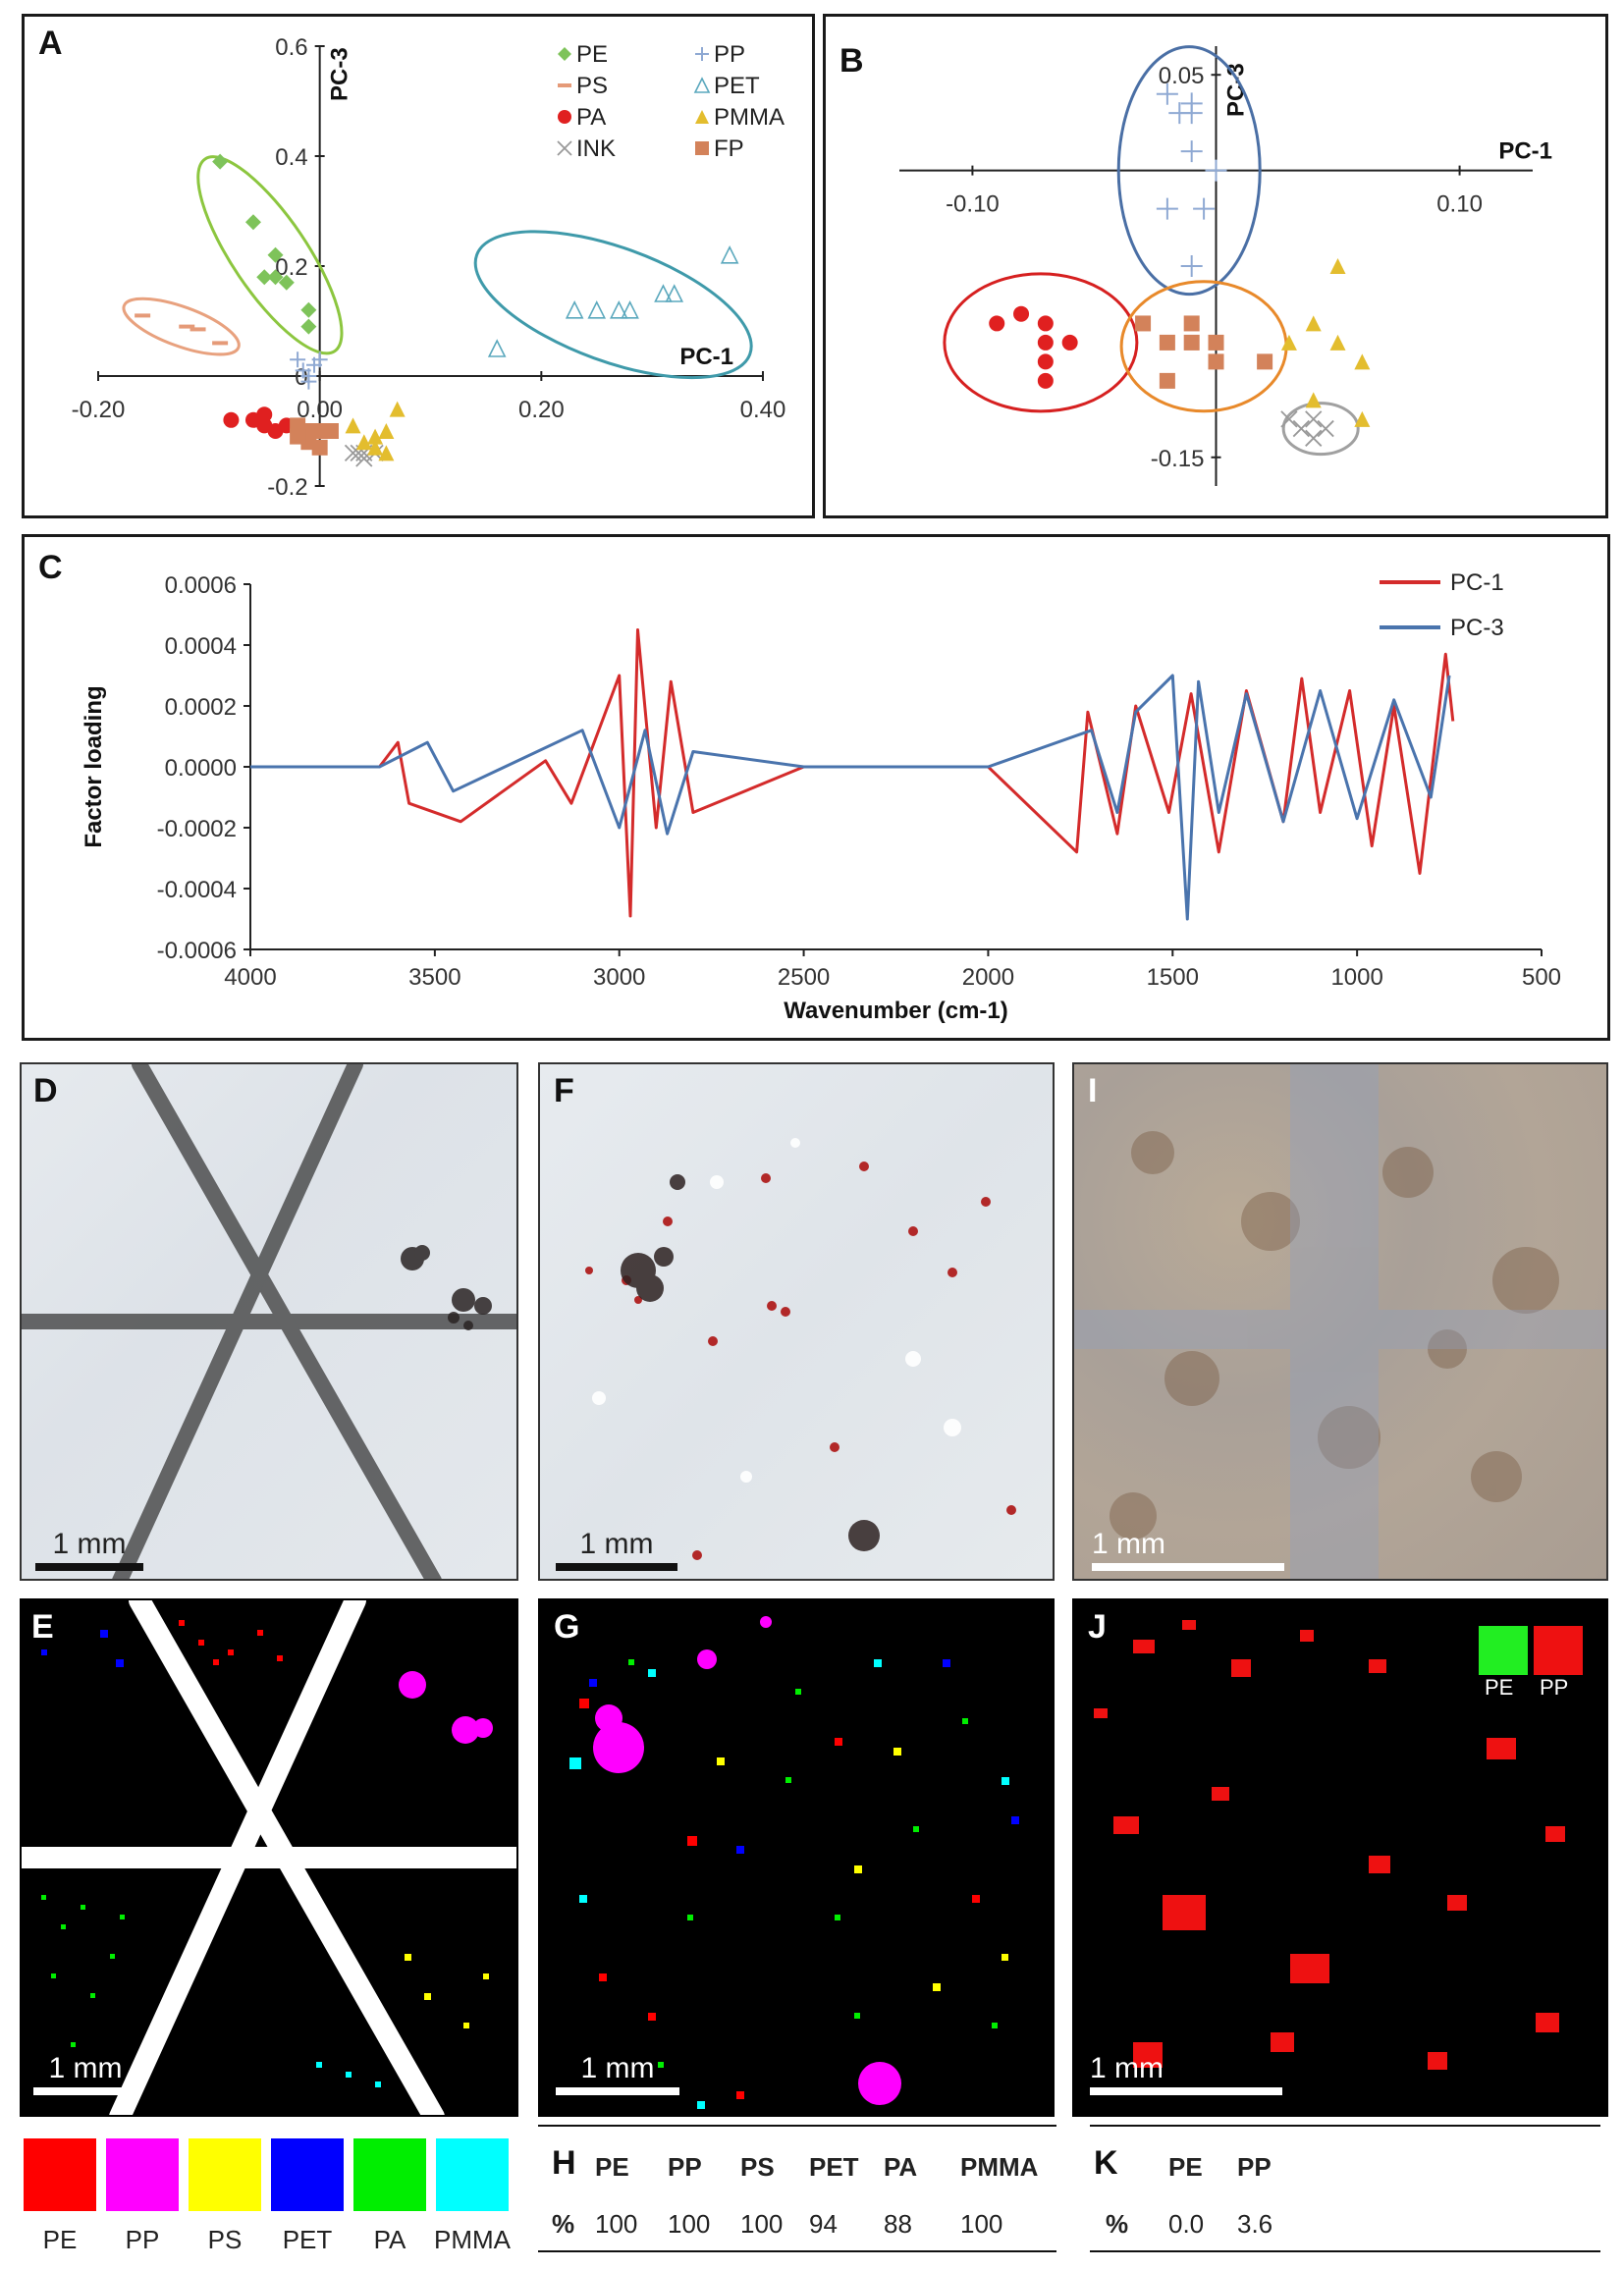 The width and height of the screenshot is (1624, 2270). I want to click on series-ink, so click(1307, 428).